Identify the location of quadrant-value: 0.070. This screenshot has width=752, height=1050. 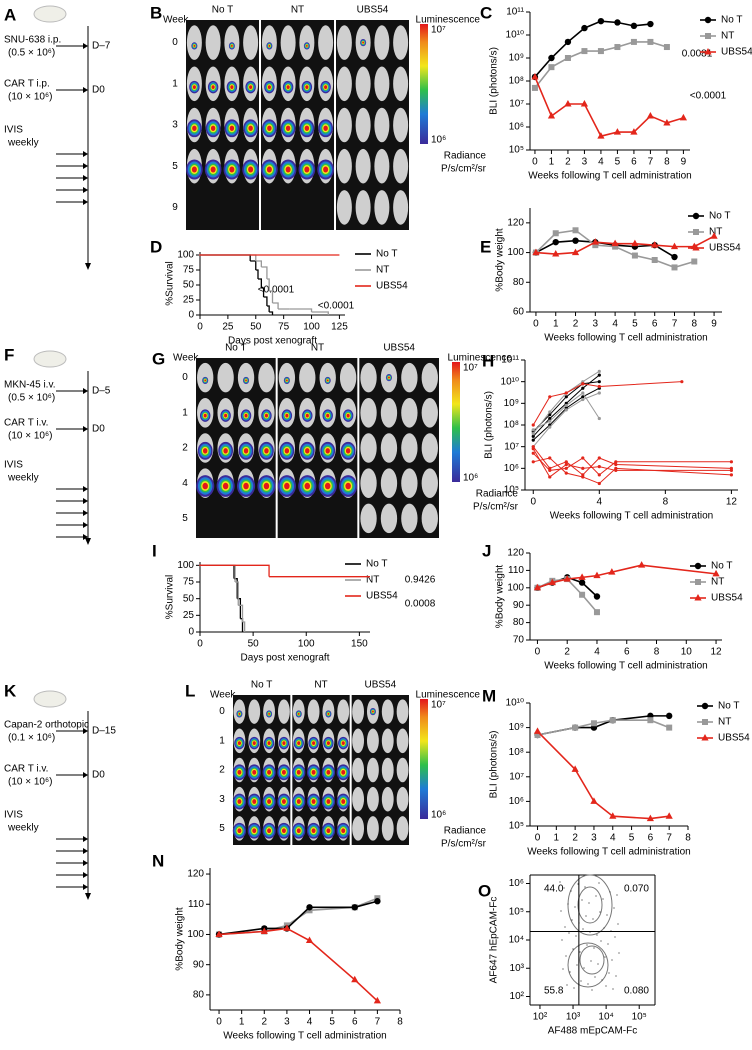
(636, 889).